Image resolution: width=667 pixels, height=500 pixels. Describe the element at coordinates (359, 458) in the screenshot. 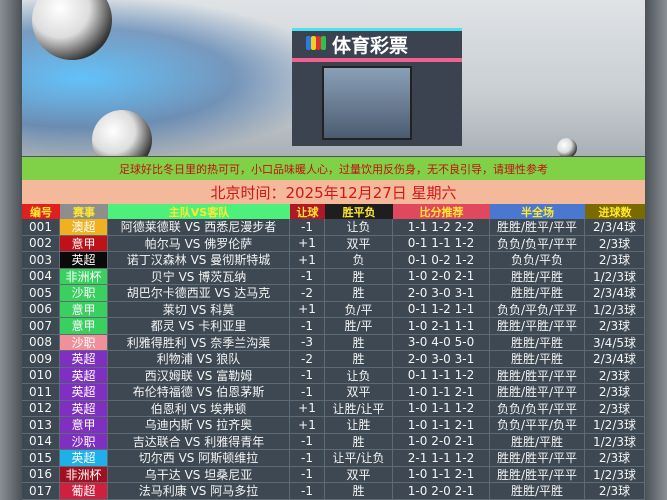

I see `cell-result: 让平/让负` at that location.